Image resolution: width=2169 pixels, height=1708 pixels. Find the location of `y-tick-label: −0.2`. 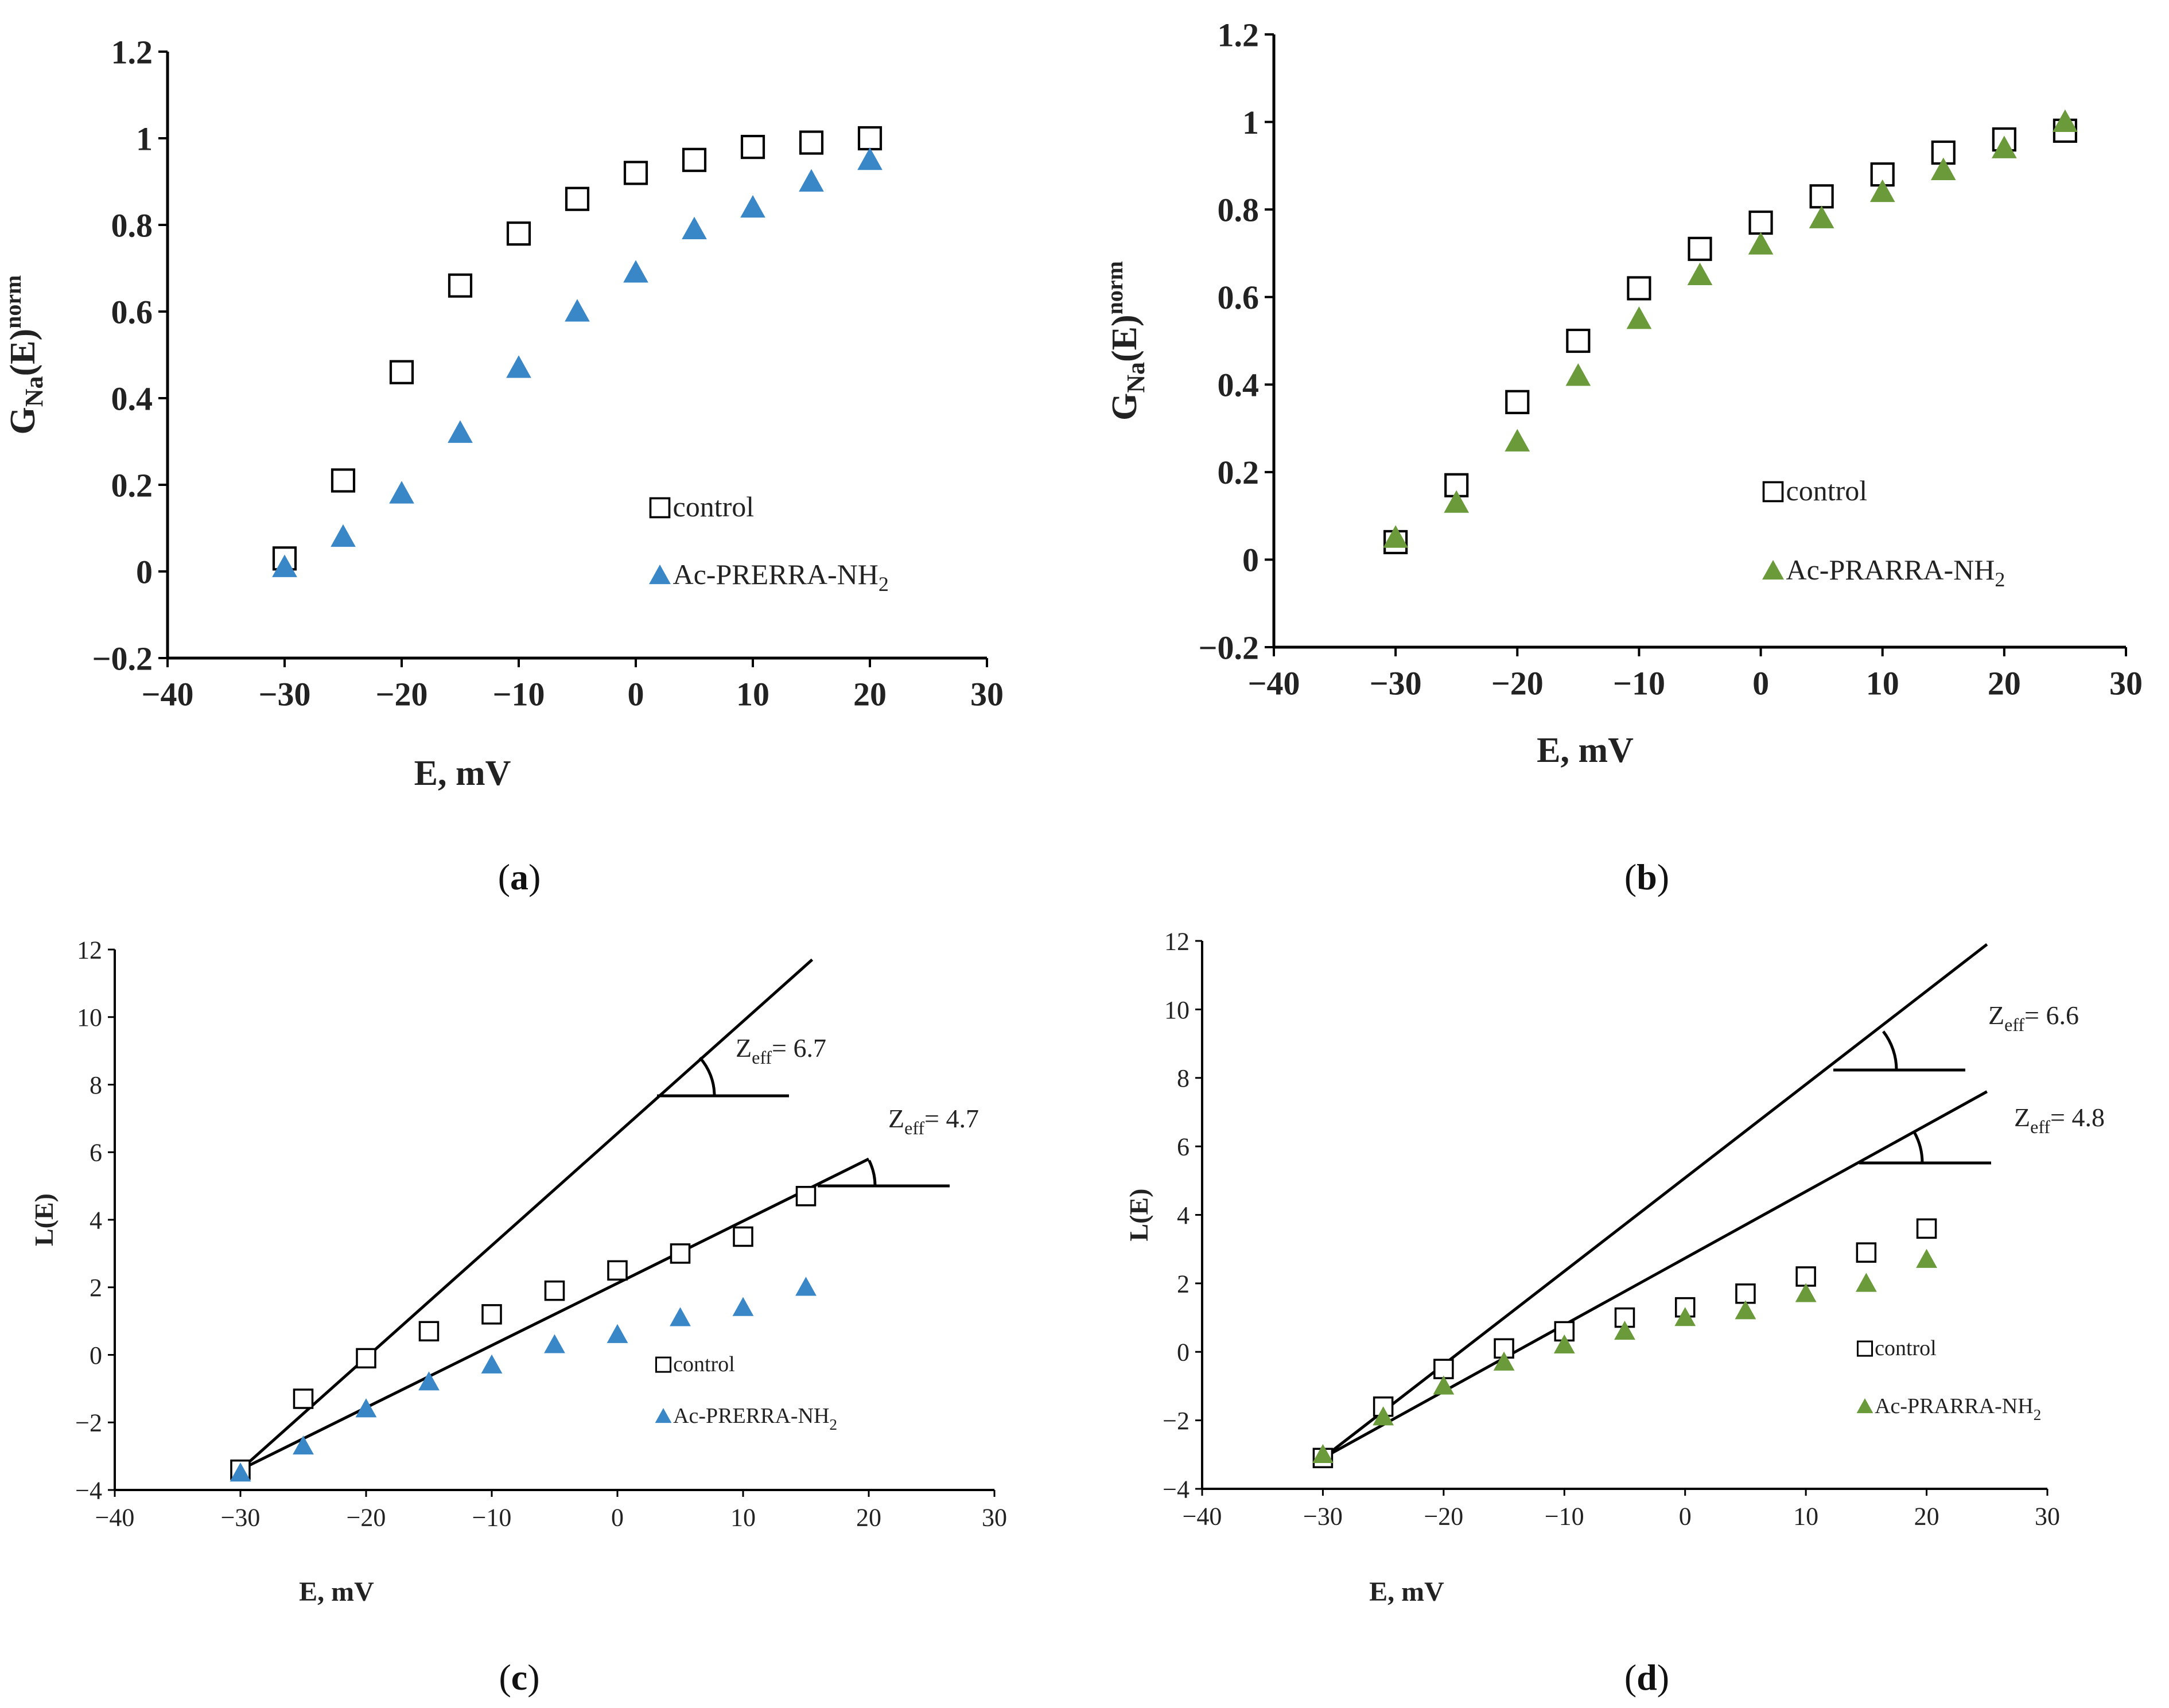

y-tick-label: −0.2 is located at coordinates (1228, 647).